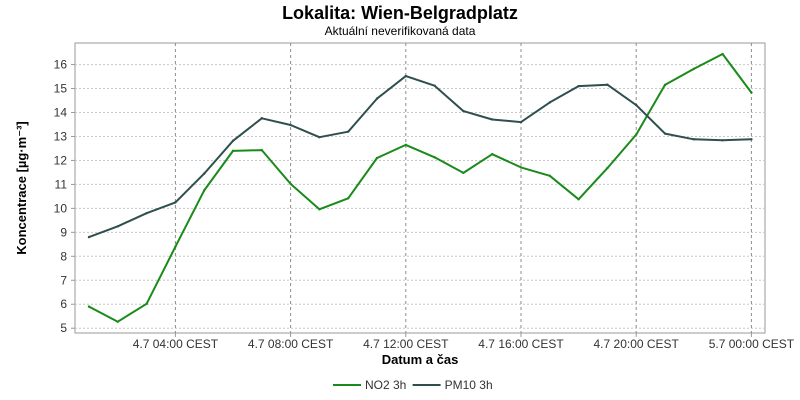 This screenshot has height=400, width=800. What do you see at coordinates (406, 344) in the screenshot?
I see `x-tick-label: 4.7 12:00 CEST` at bounding box center [406, 344].